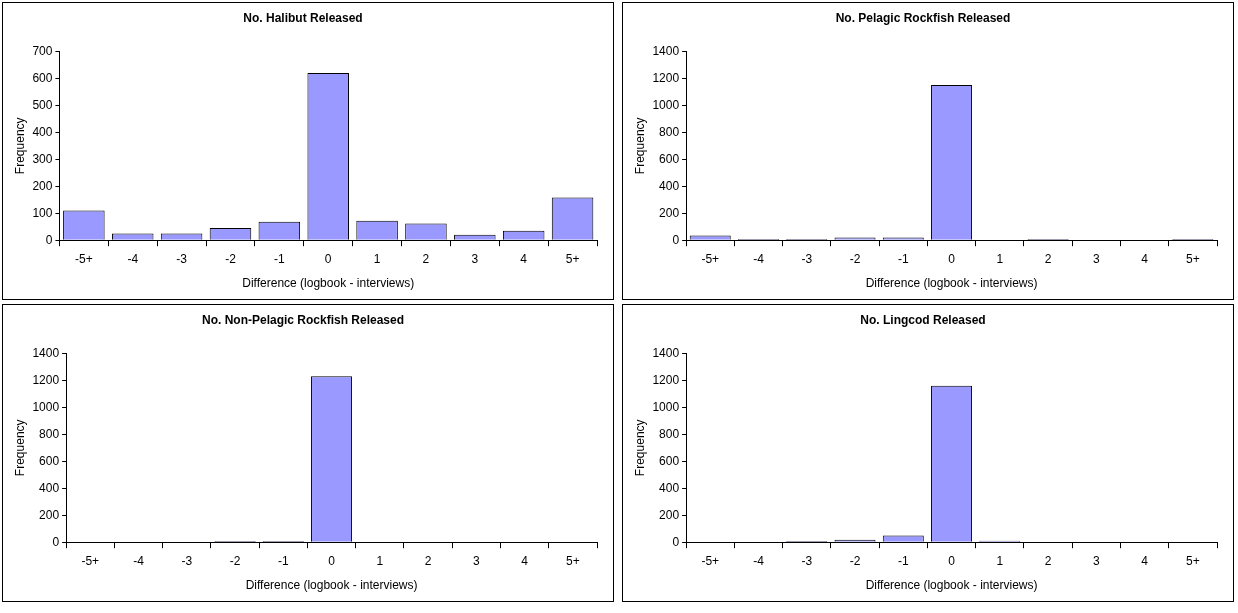  I want to click on y-tick-label: 500, so click(42, 104).